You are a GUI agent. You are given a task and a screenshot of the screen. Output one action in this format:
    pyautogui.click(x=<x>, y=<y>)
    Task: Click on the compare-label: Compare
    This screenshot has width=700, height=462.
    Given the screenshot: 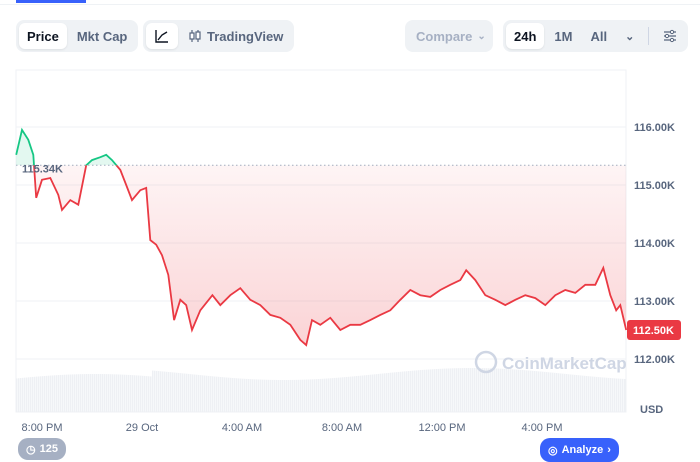 What is the action you would take?
    pyautogui.click(x=444, y=36)
    